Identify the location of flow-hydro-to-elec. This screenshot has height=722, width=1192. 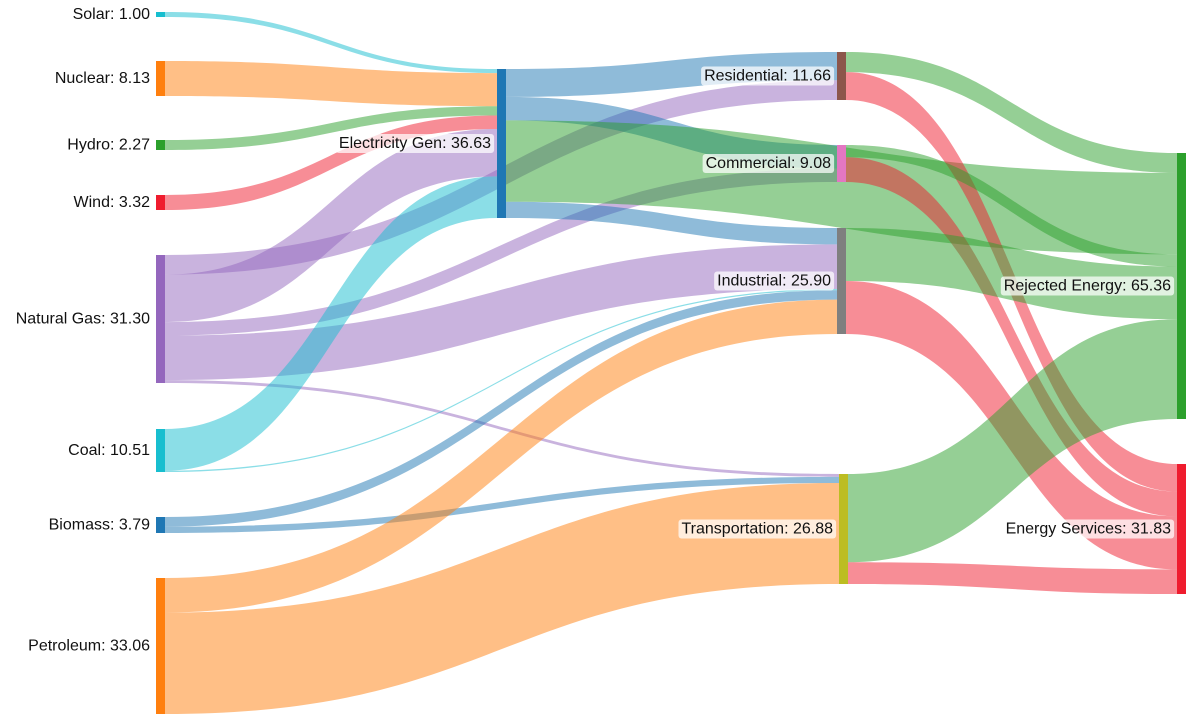
(331, 128).